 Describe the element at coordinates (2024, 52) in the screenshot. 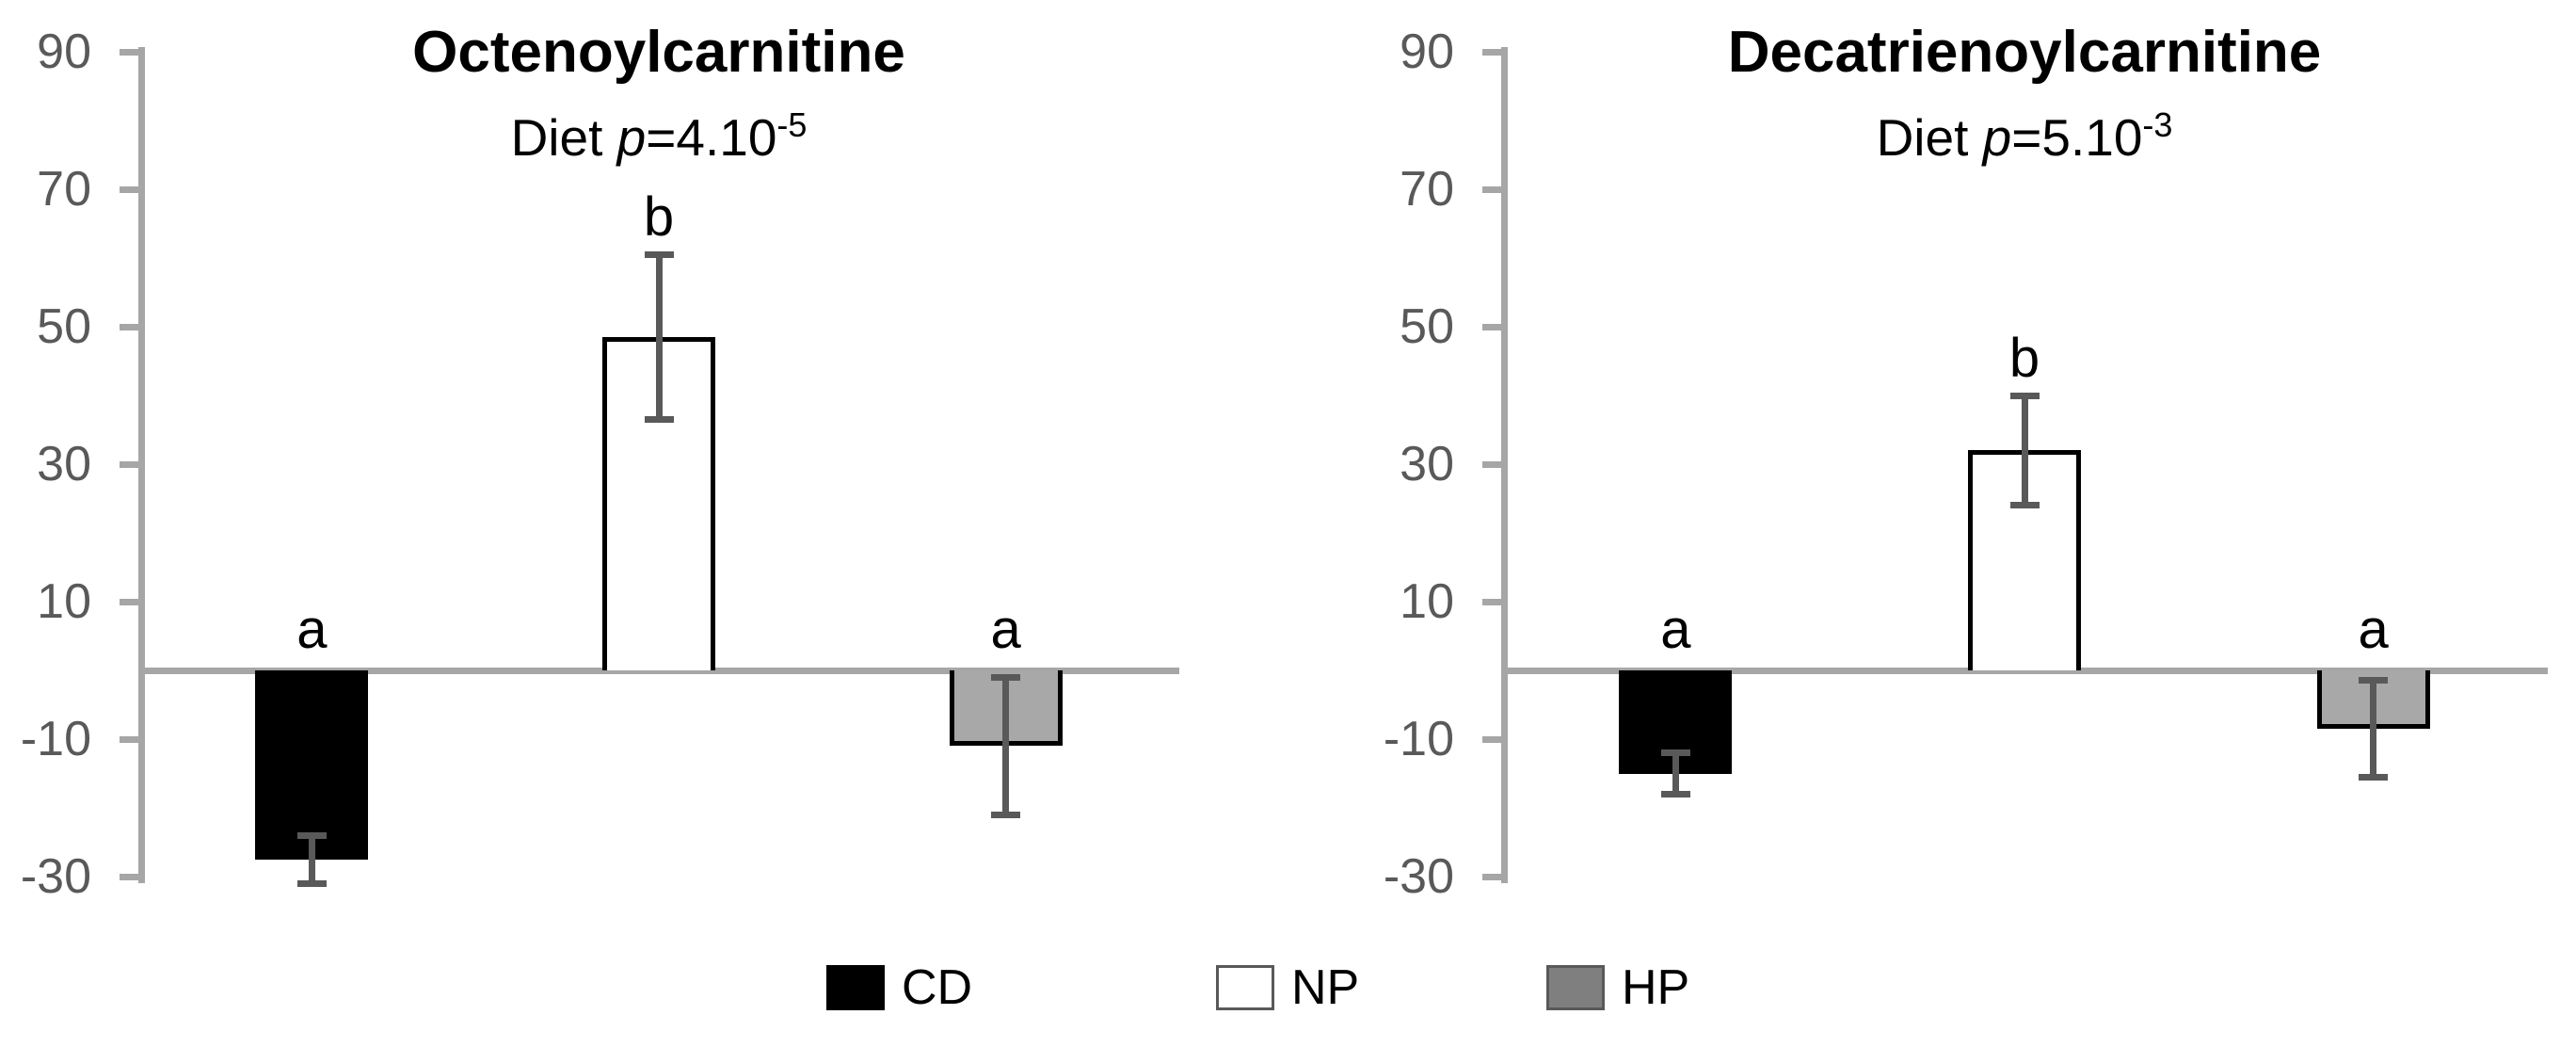

I see `chart-title: Decatrienoylcarnitine` at that location.